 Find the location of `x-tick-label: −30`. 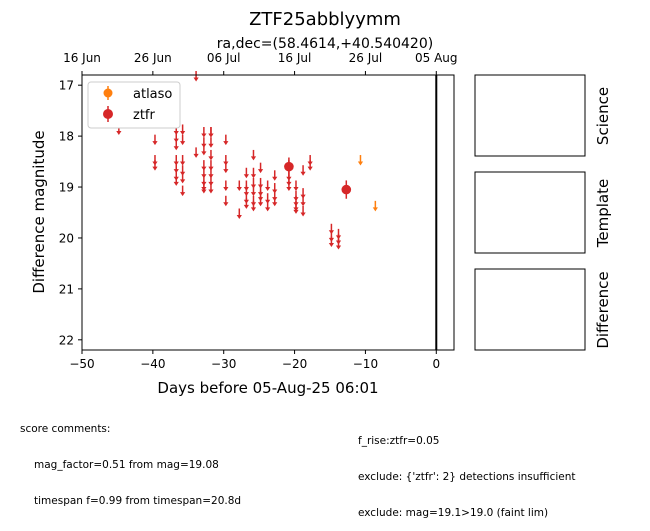

x-tick-label: −30 is located at coordinates (223, 364).